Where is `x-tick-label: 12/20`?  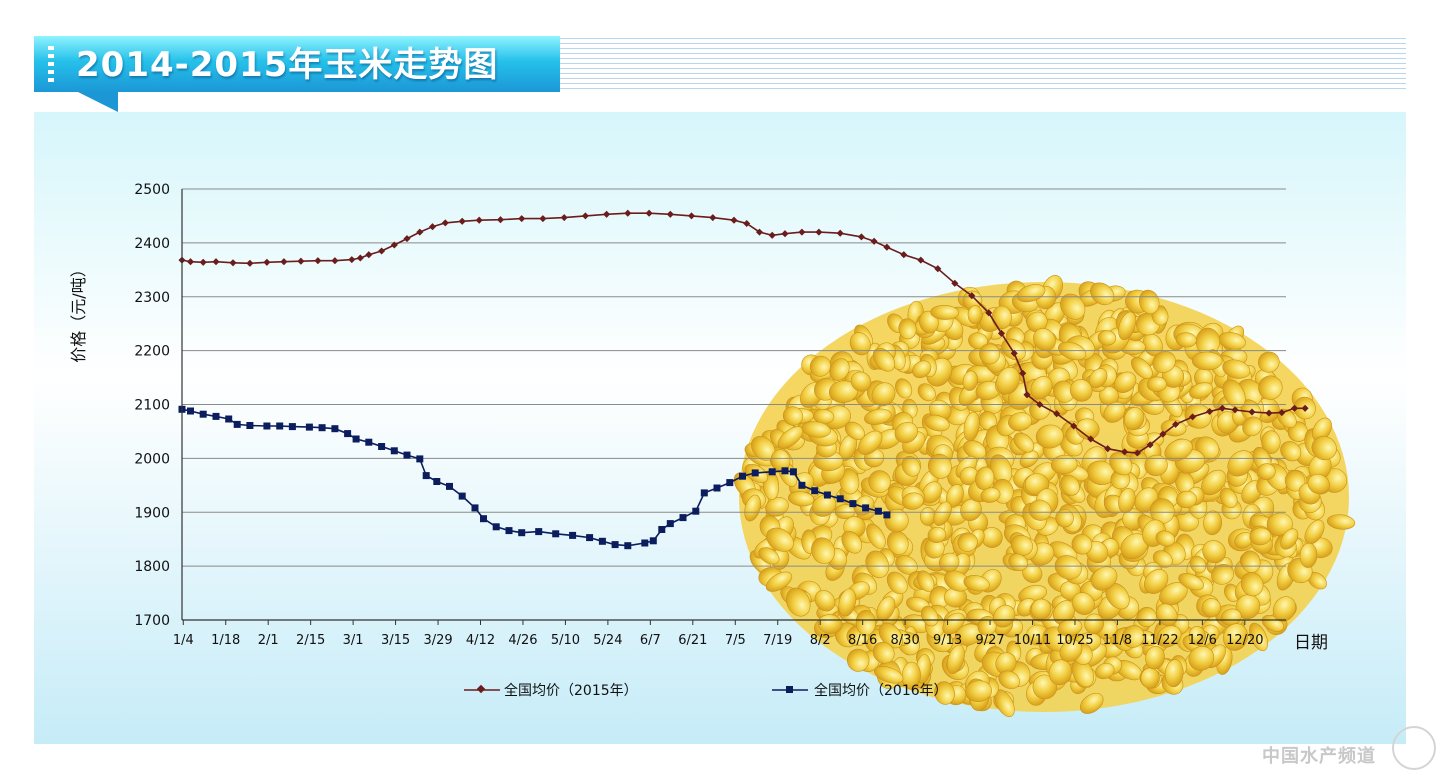 x-tick-label: 12/20 is located at coordinates (1244, 640).